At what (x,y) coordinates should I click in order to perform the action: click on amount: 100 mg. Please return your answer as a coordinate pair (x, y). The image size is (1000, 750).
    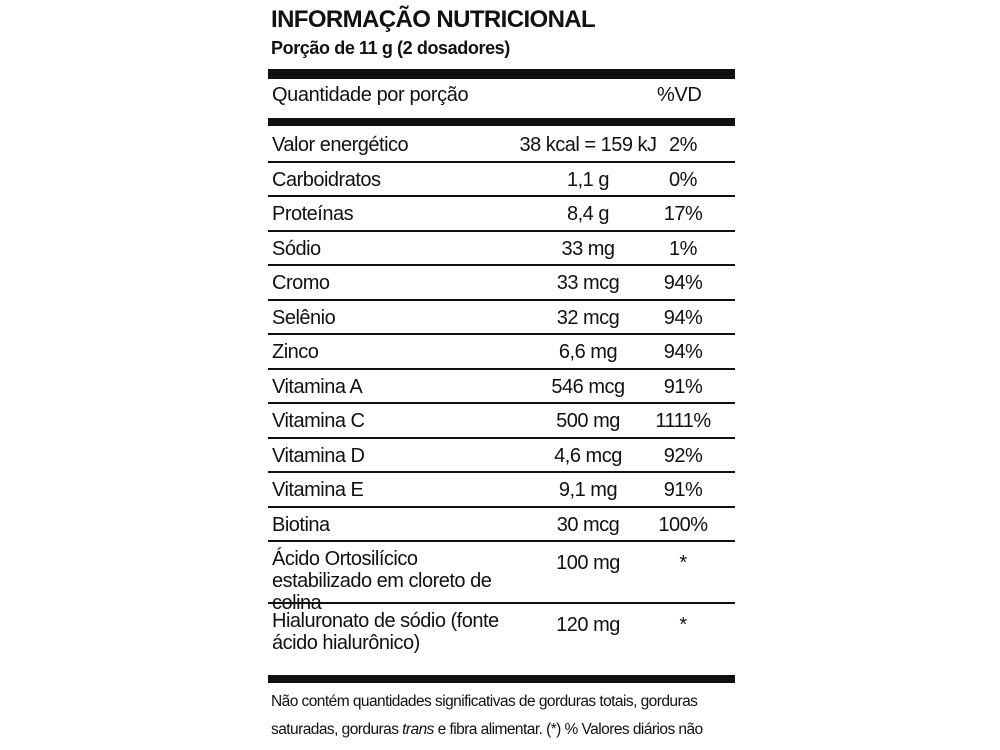
    Looking at the image, I should click on (588, 563).